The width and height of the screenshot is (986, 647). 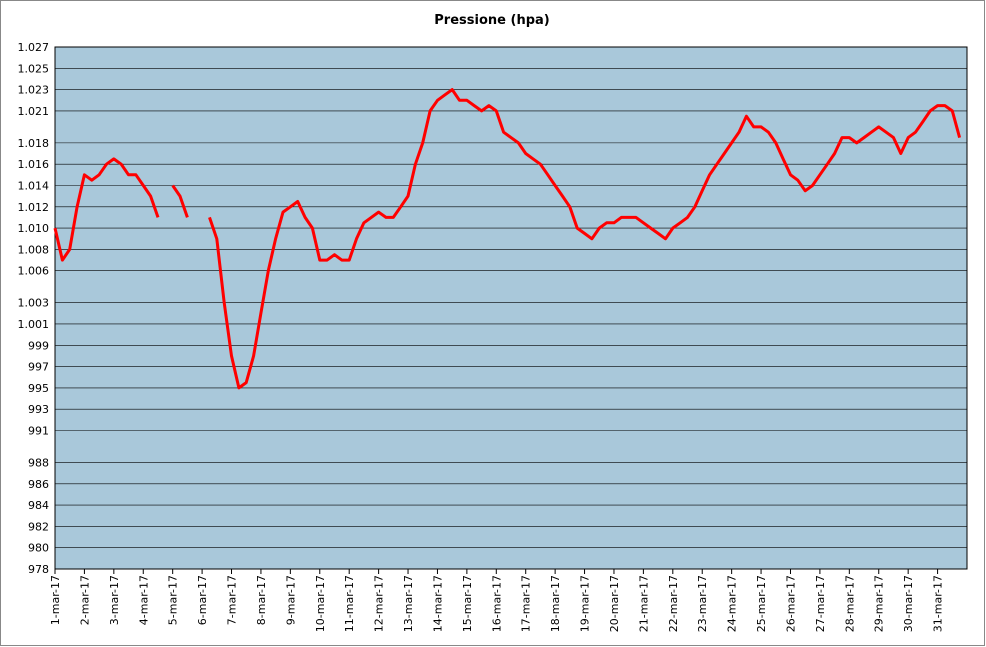 I want to click on x-tick-label: 13-mar-17, so click(x=408, y=603).